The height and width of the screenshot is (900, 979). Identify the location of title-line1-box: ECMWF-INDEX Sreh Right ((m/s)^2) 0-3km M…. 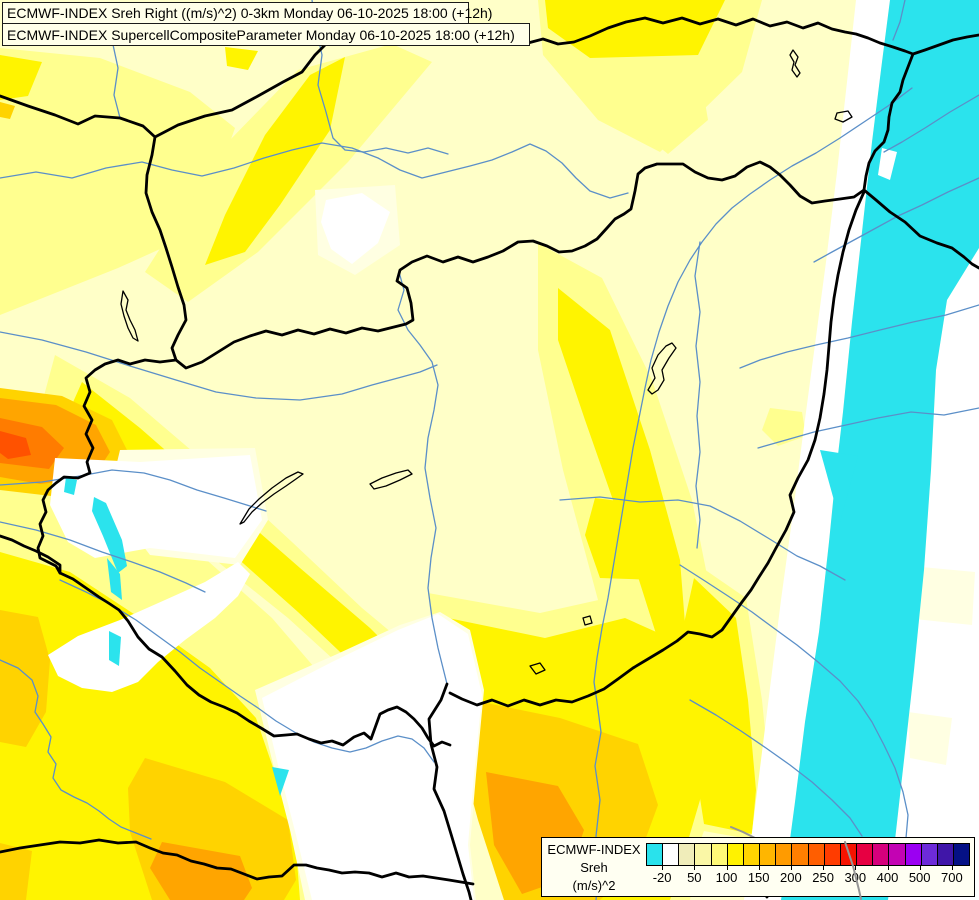
(247, 13).